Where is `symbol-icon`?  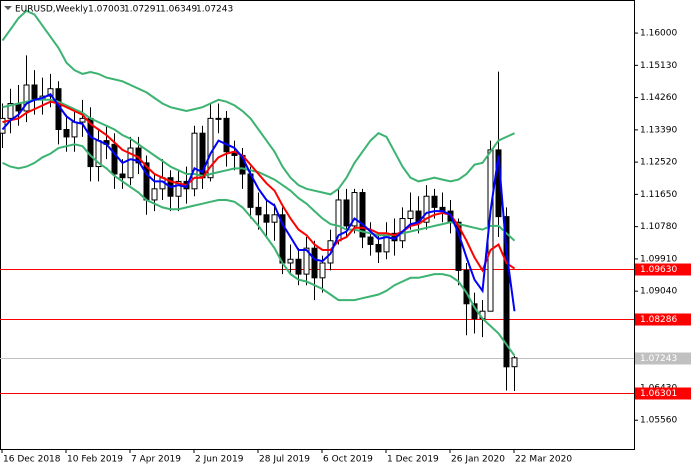
symbol-icon is located at coordinates (8, 8).